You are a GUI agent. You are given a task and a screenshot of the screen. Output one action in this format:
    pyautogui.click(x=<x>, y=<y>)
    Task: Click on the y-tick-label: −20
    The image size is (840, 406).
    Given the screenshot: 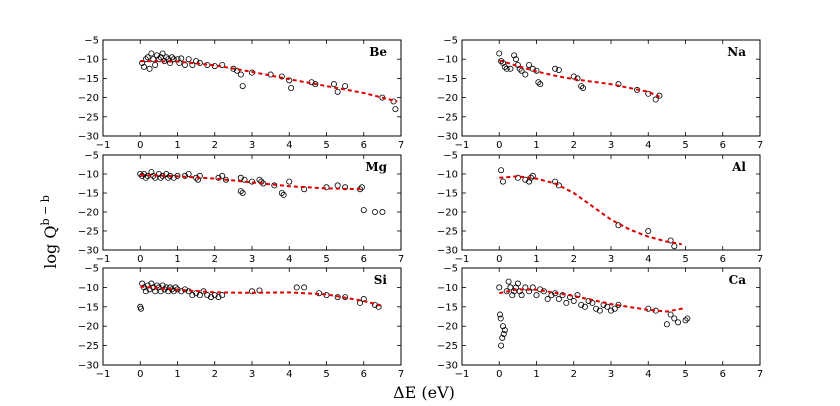 What is the action you would take?
    pyautogui.click(x=88, y=213)
    